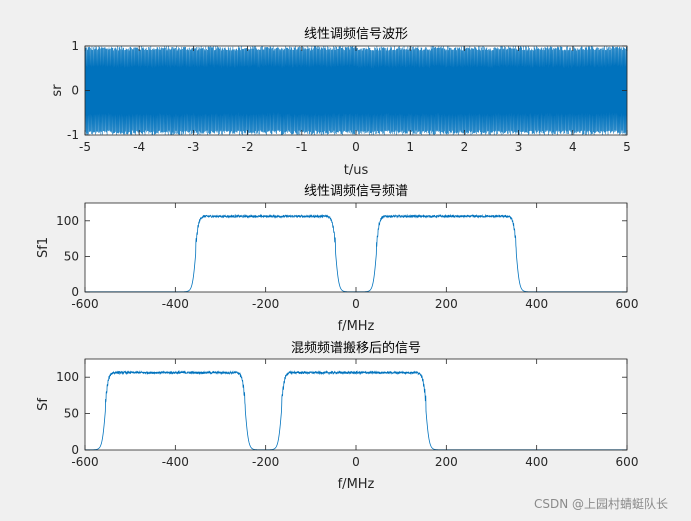 This screenshot has height=521, width=691. Describe the element at coordinates (139, 147) in the screenshot. I see `x-tick-label: -4` at that location.